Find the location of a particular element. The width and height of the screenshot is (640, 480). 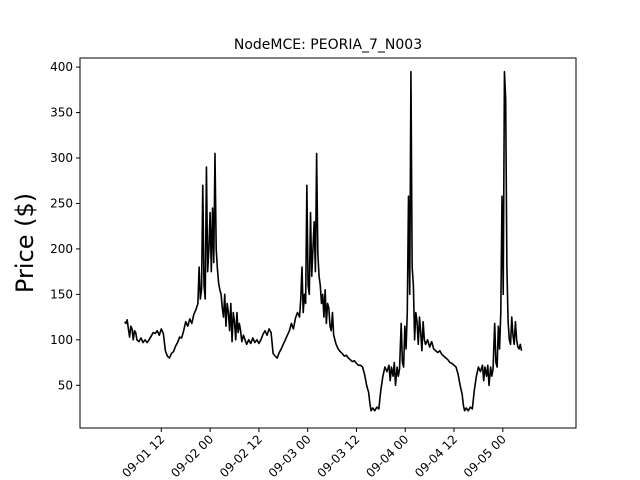

y-tick-label: 250 is located at coordinates (61, 203).